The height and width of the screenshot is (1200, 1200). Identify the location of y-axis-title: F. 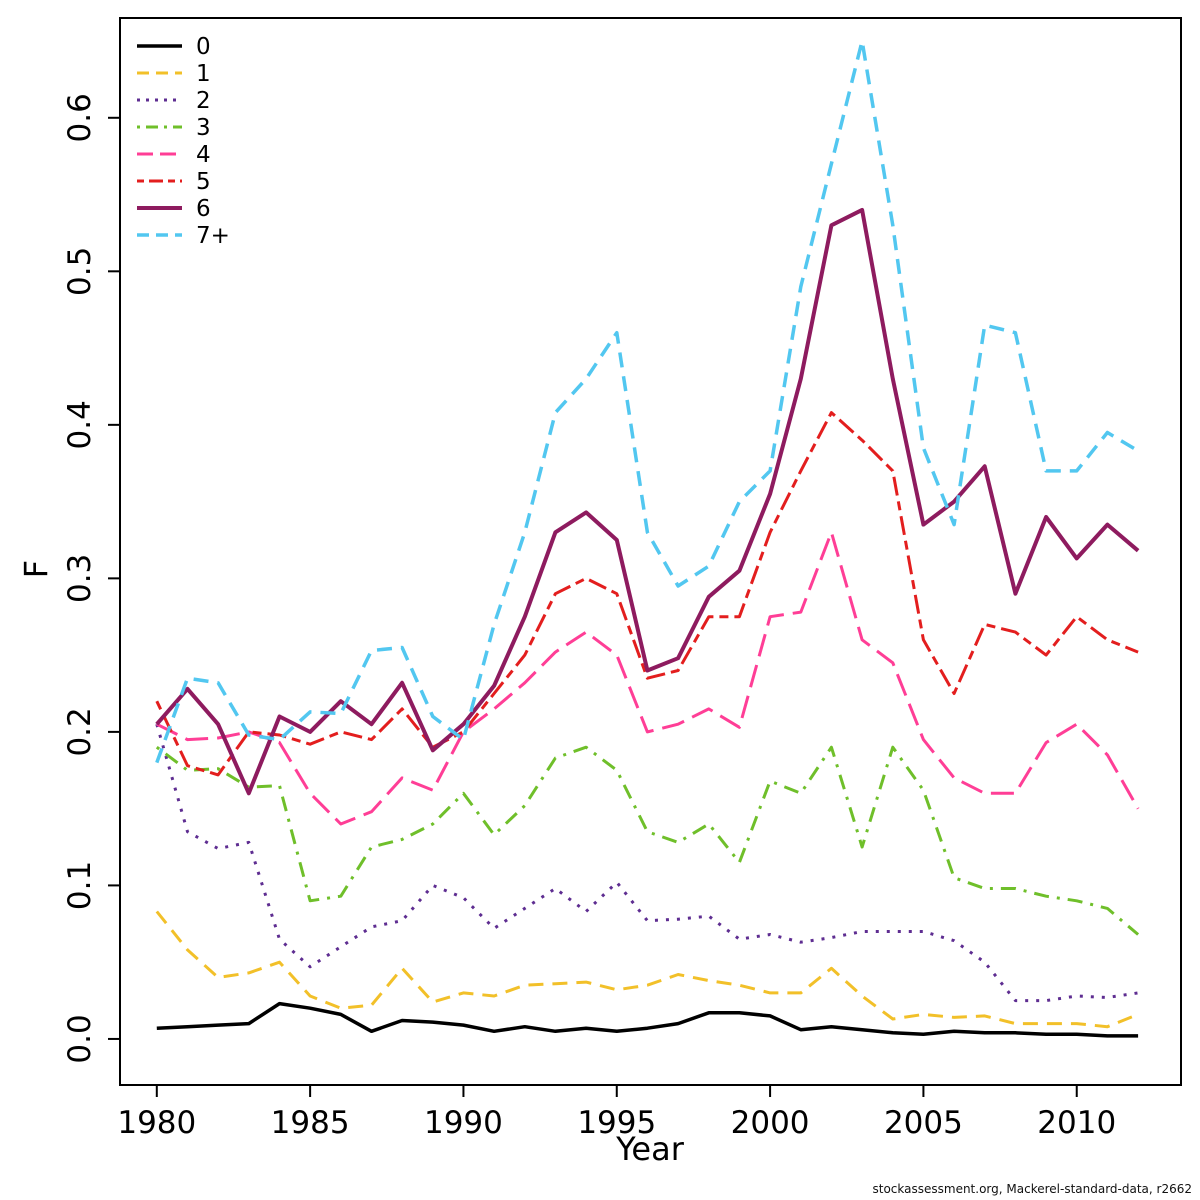
(36, 569).